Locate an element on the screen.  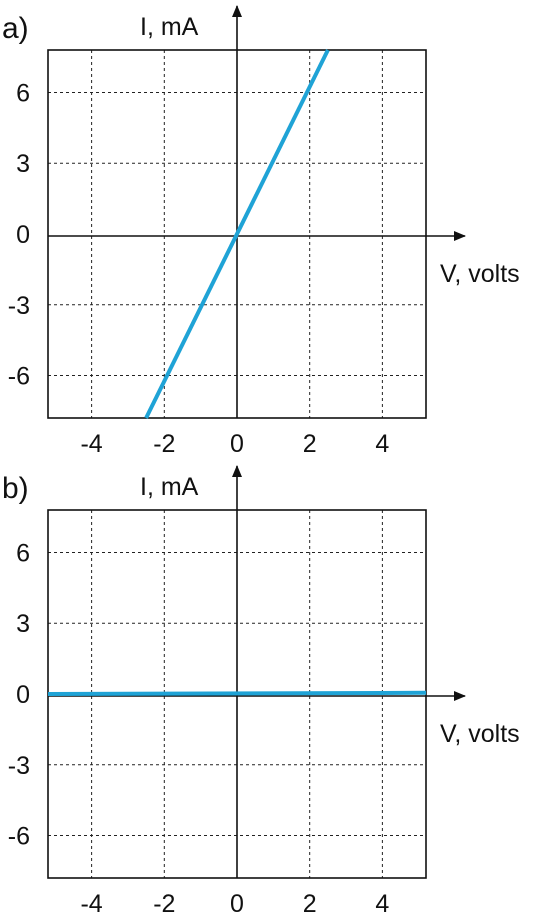
x-axis-label-b: V, volts is located at coordinates (480, 734).